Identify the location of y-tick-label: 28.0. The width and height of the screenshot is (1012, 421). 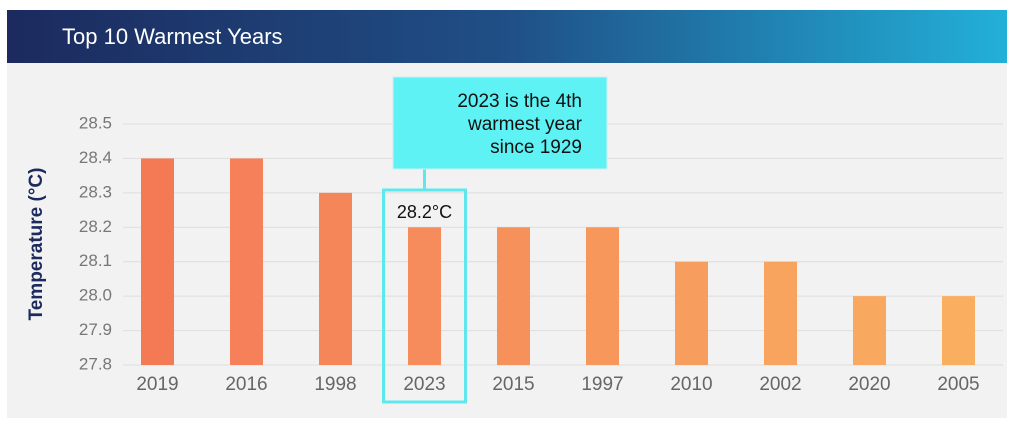
(95, 295).